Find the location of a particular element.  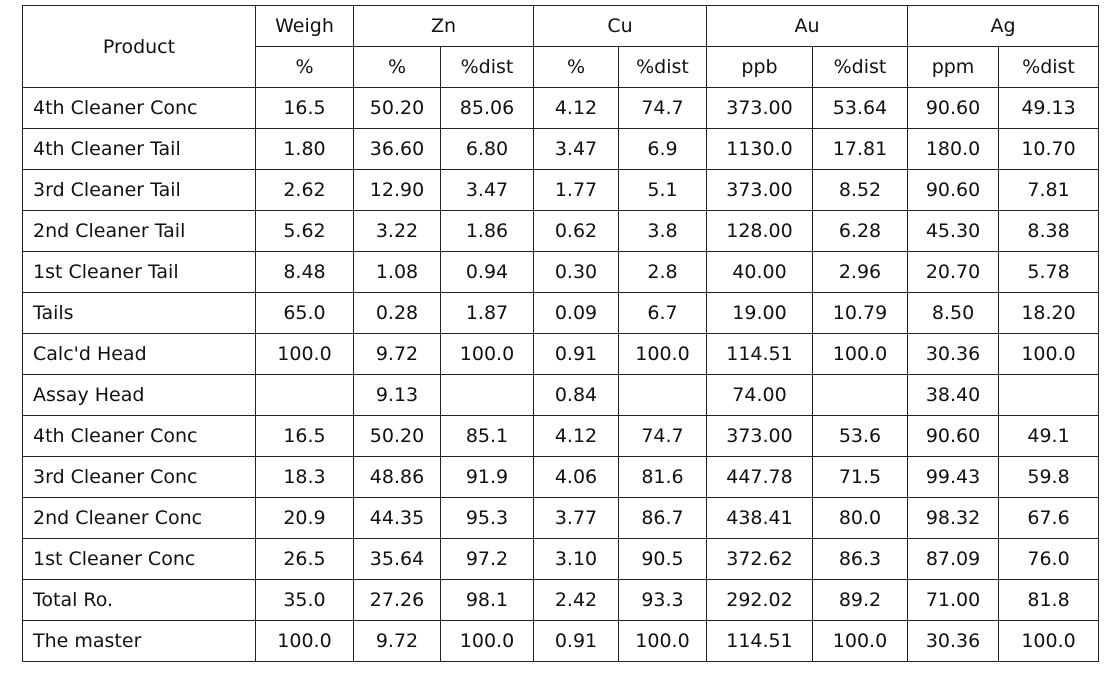

value-cell: 3.8 is located at coordinates (662, 231).